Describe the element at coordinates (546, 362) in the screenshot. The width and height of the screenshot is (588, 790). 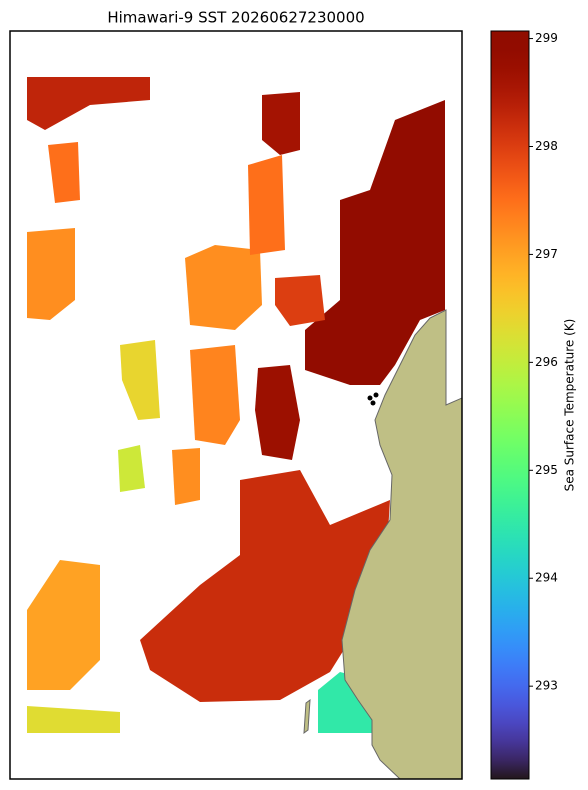
I see `colorbar-tick-label: 296` at that location.